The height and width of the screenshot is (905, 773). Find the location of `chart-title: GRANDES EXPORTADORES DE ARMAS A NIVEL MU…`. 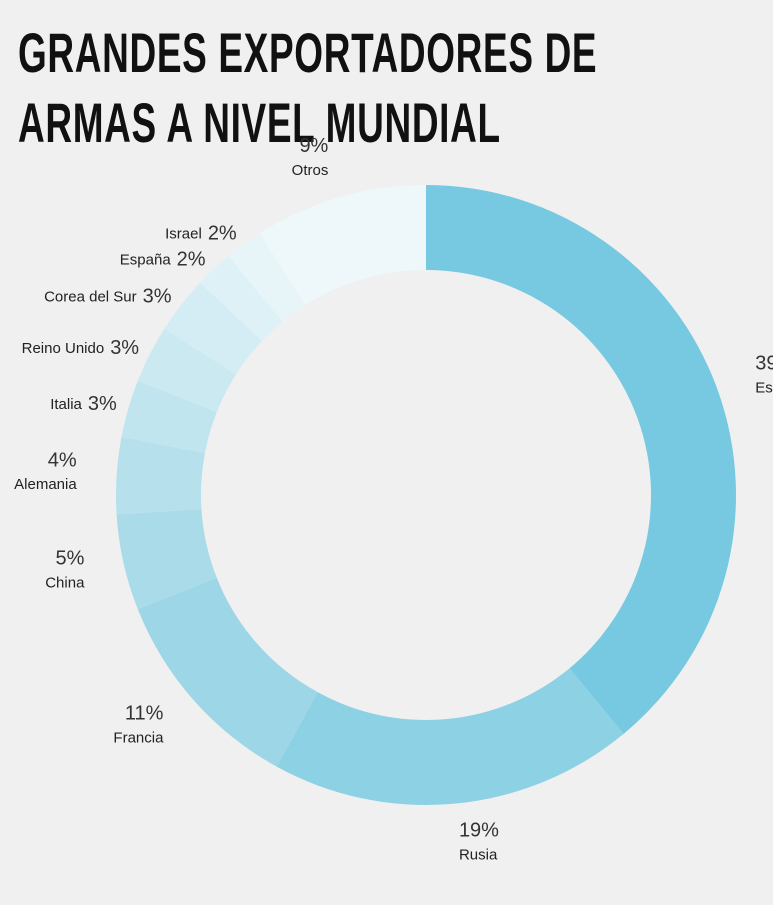

chart-title: GRANDES EXPORTADORES DE ARMAS A NIVEL MU… is located at coordinates (308, 87).